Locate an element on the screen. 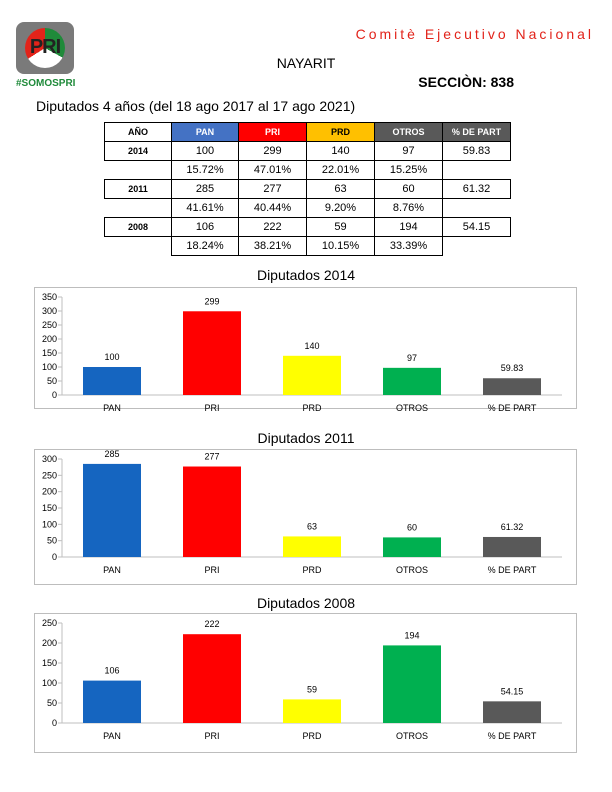 This screenshot has width=612, height=792. data-label: 54.15 is located at coordinates (512, 691).